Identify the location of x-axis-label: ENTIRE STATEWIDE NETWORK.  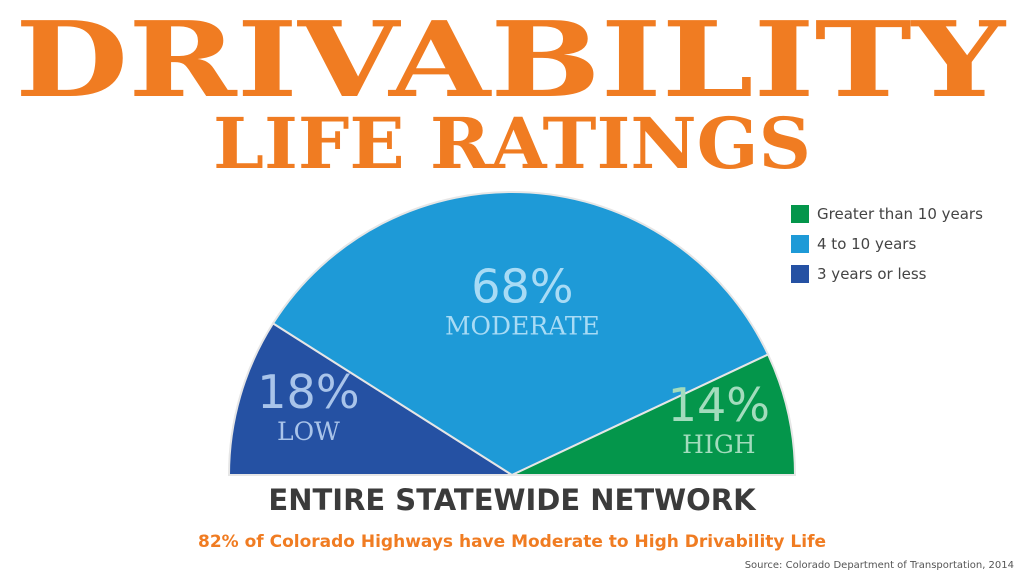
(512, 500).